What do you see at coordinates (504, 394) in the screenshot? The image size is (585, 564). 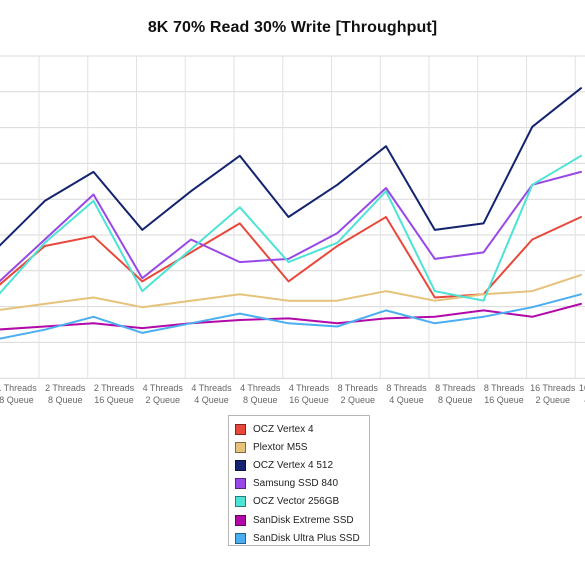 I see `x-tick-label: 8 Threads 16 Queue` at bounding box center [504, 394].